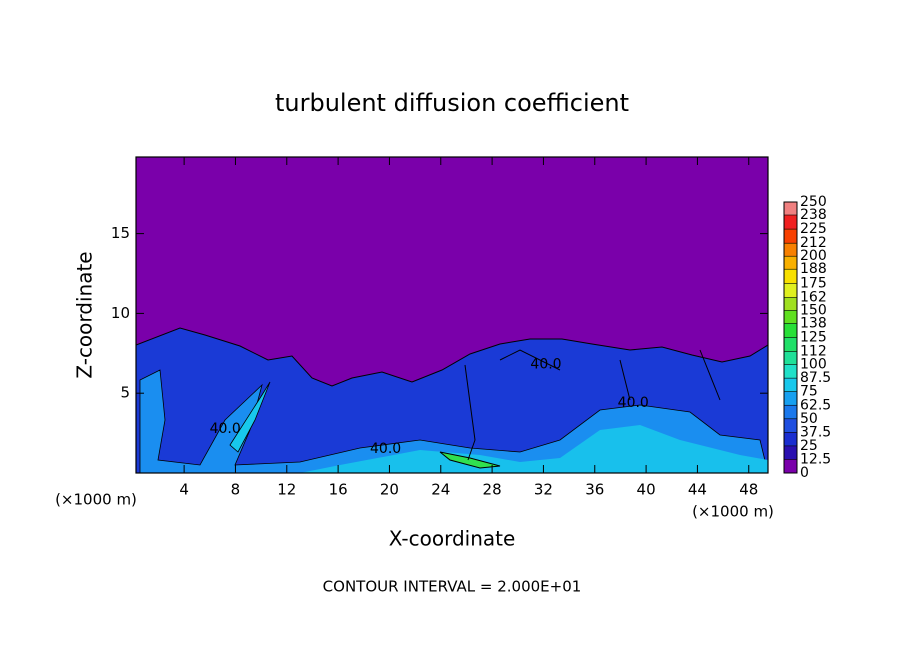 This screenshot has width=904, height=654. Describe the element at coordinates (492, 490) in the screenshot. I see `x-tick-label: 28` at that location.